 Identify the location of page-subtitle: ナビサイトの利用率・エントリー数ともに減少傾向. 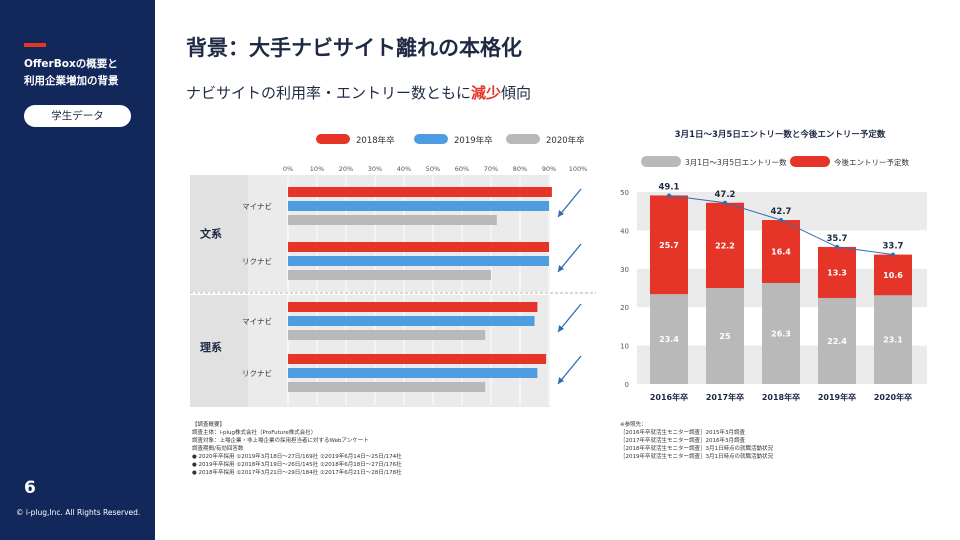
(358, 92).